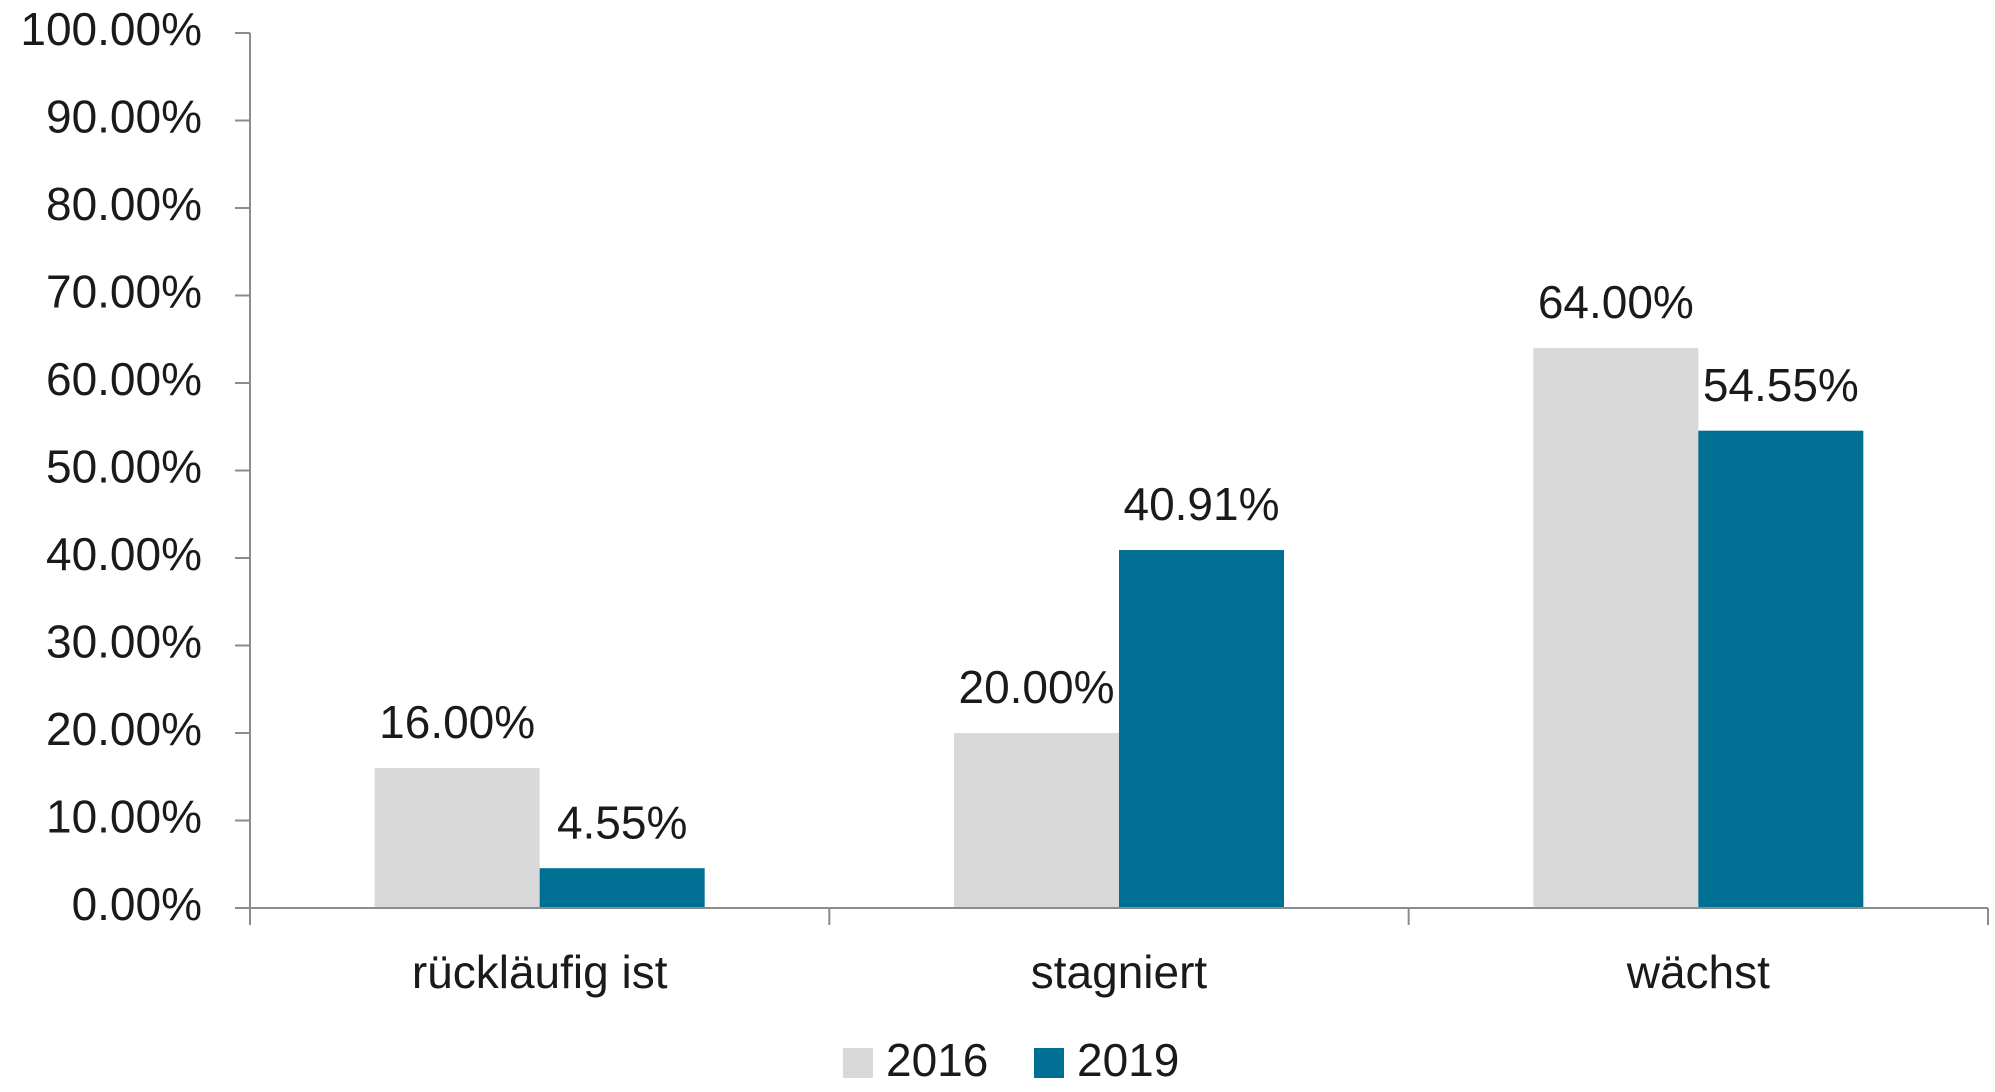 This screenshot has width=1995, height=1092. I want to click on x-tick-label: wächst, so click(1698, 972).